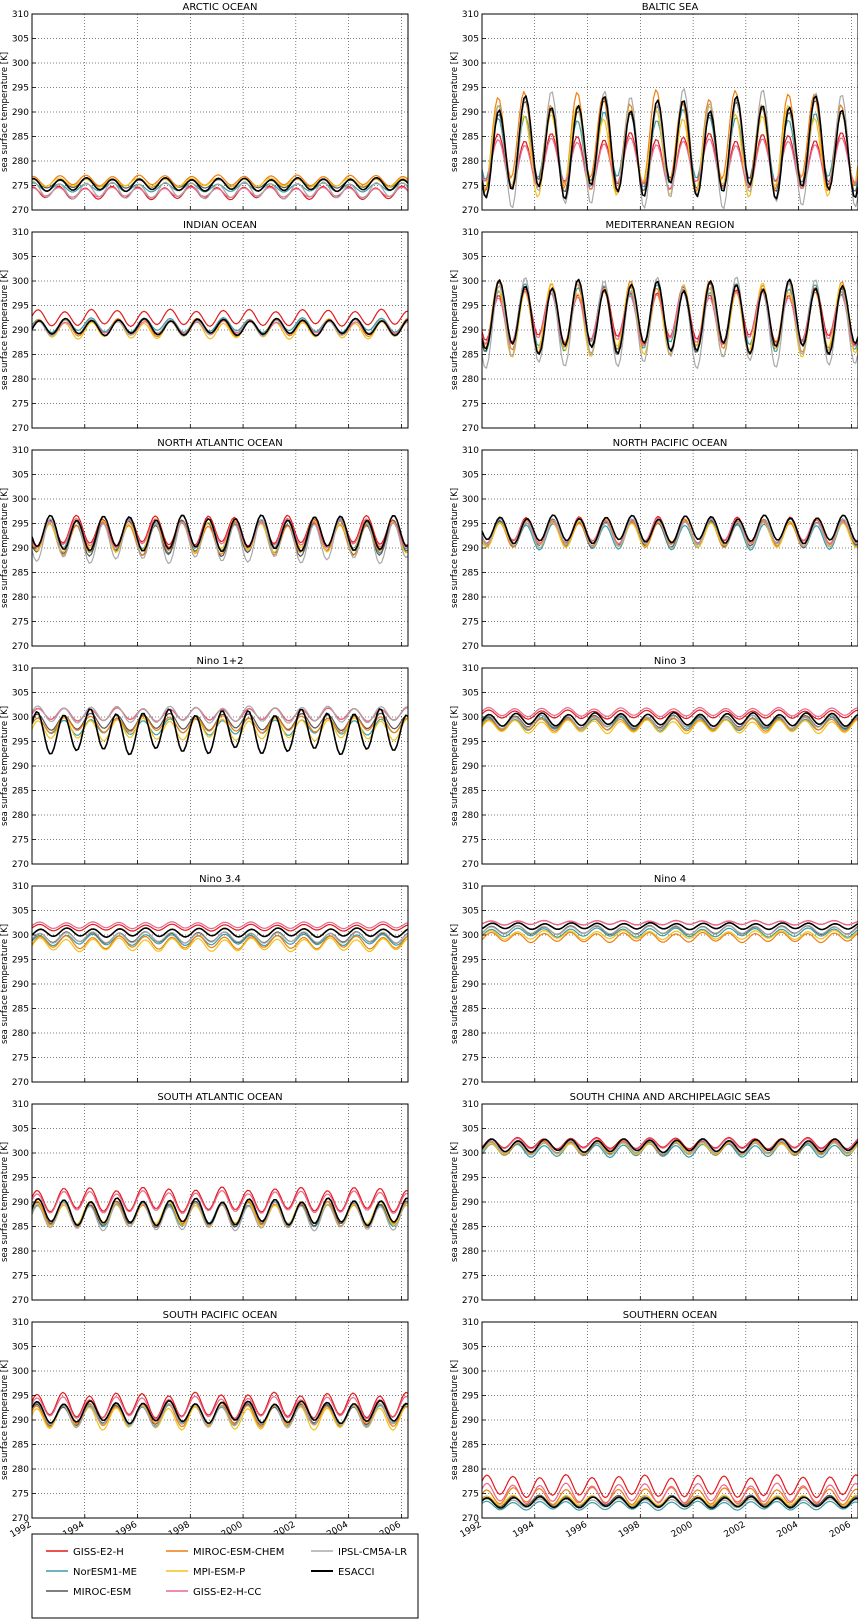 This screenshot has height=1619, width=858. I want to click on legend-label: GISS-E2-H-CC, so click(227, 1592).